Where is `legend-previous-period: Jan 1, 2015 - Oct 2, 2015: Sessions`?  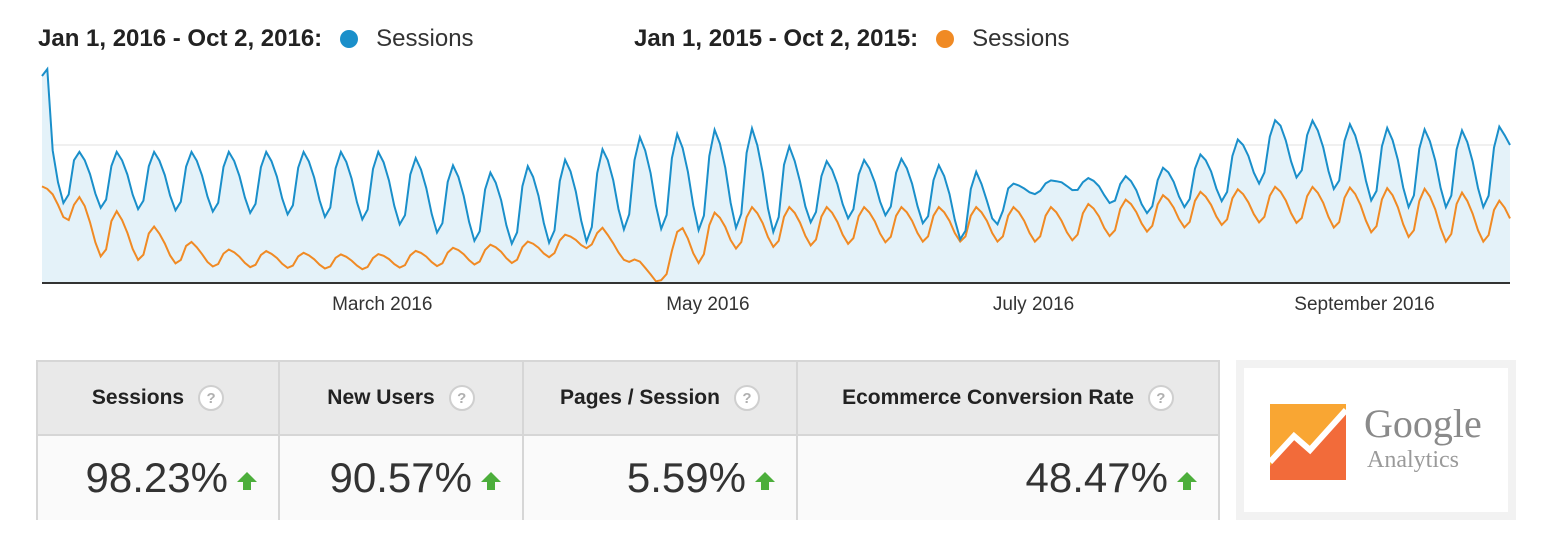
legend-previous-period: Jan 1, 2015 - Oct 2, 2015: Sessions is located at coordinates (852, 39).